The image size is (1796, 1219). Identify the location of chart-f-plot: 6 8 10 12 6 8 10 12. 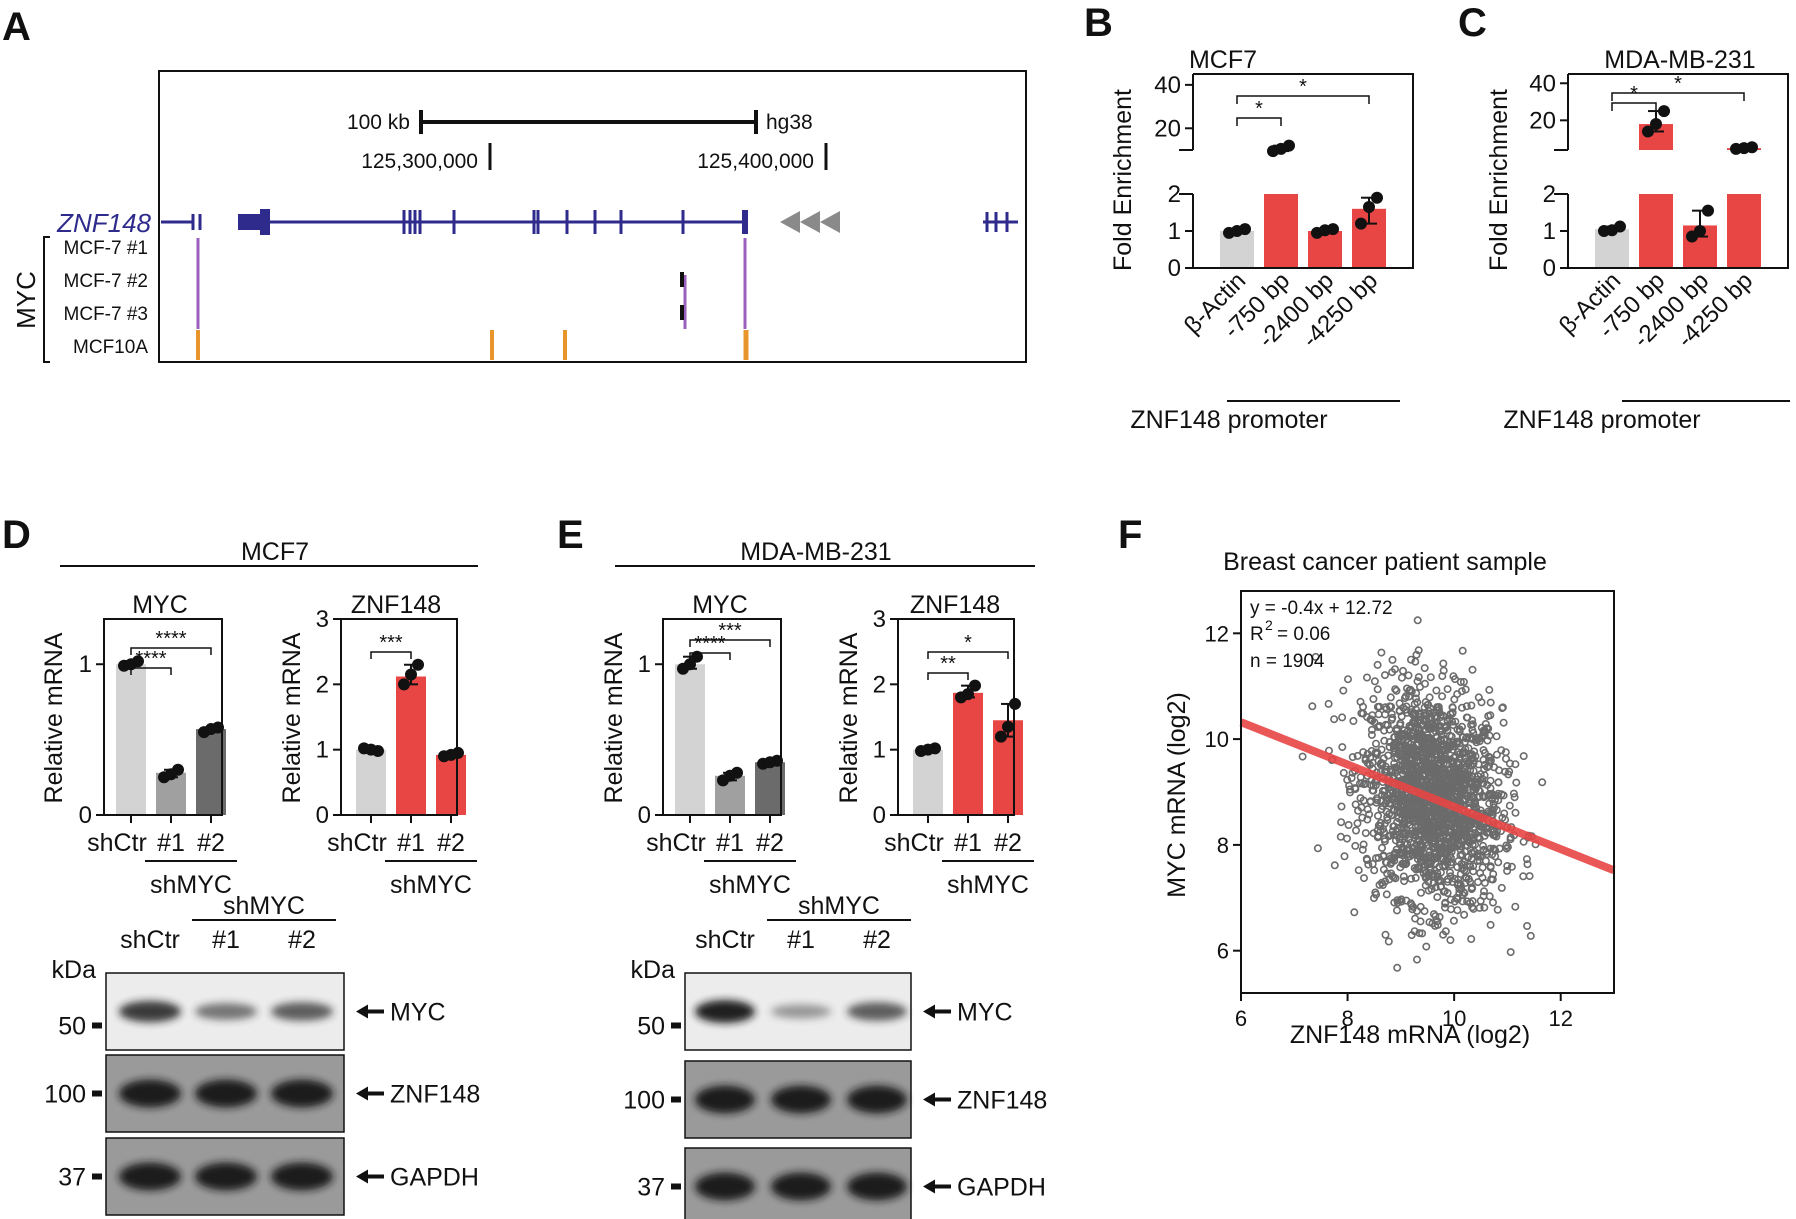
(1410, 810).